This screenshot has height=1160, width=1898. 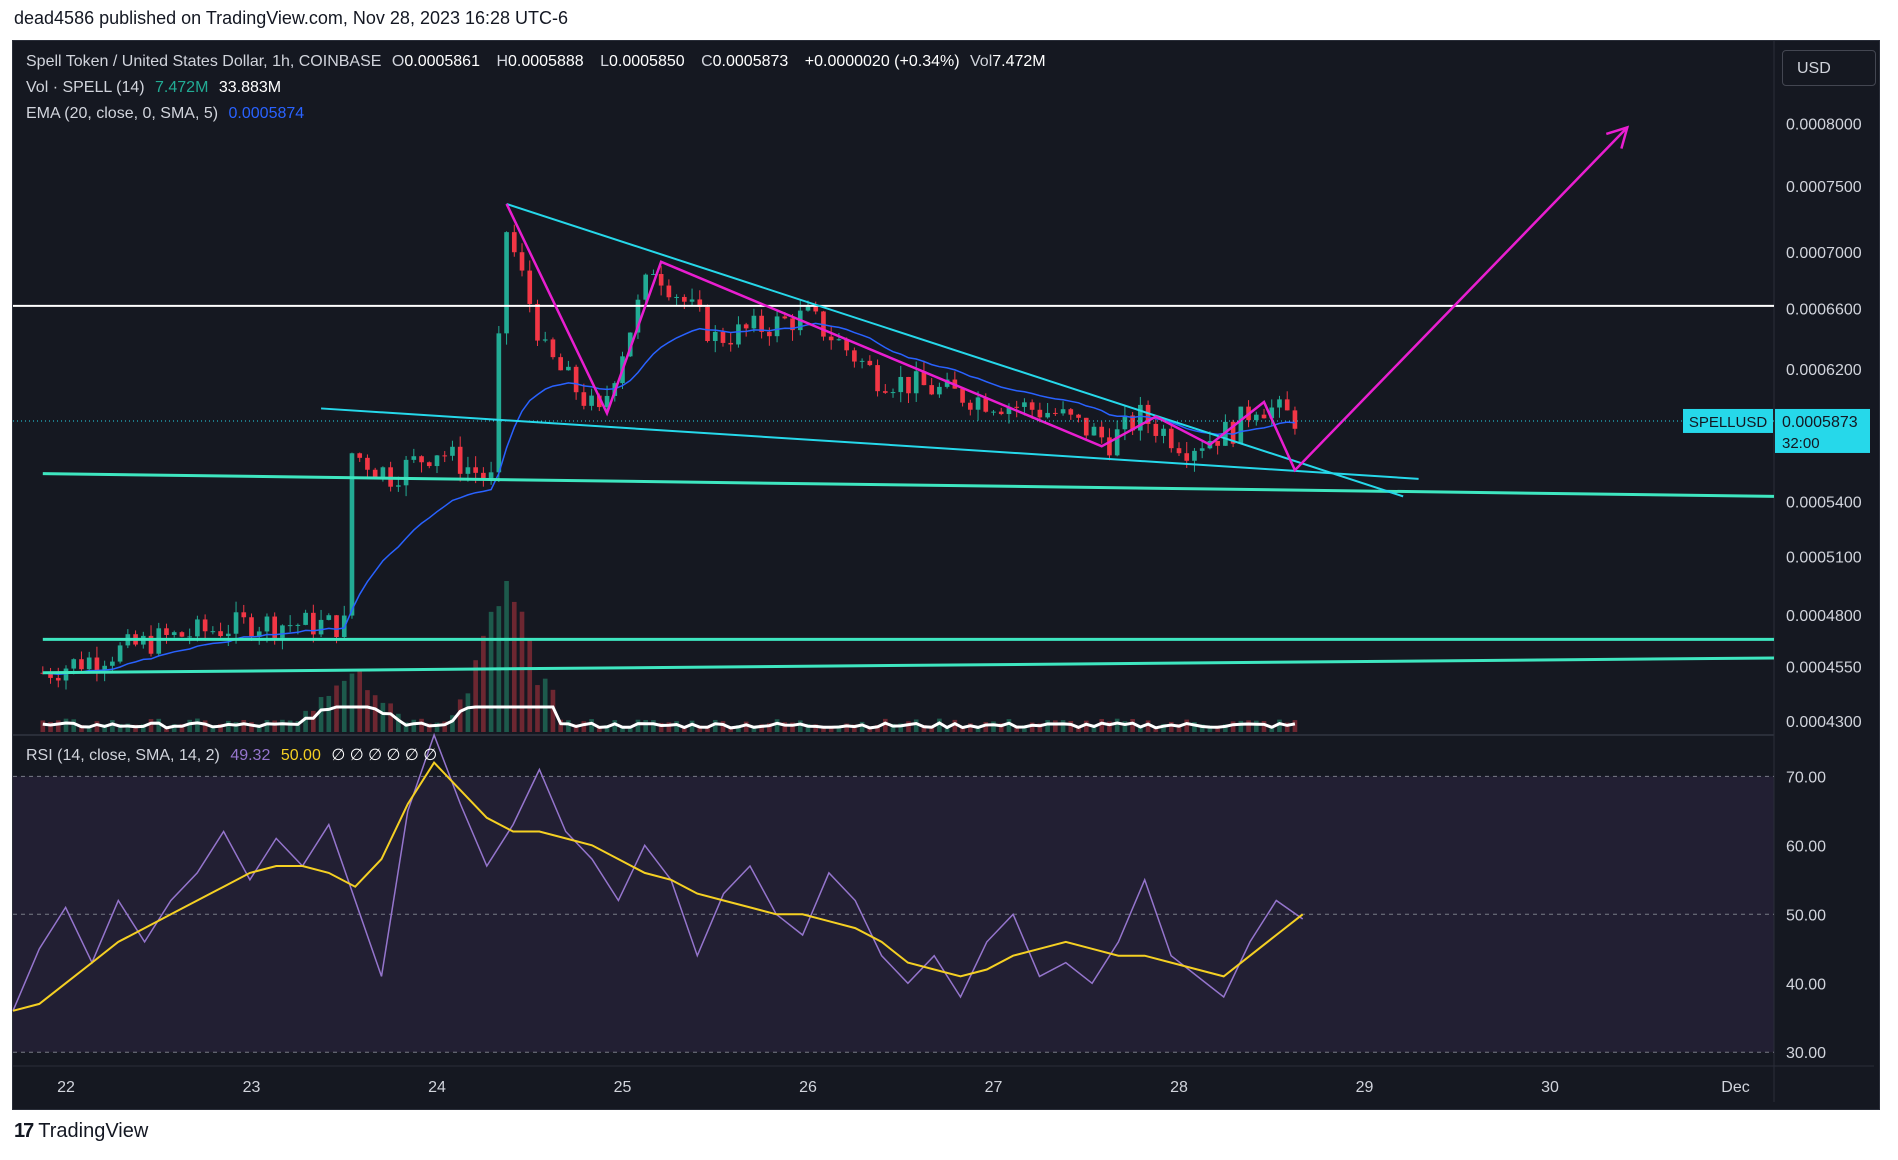 What do you see at coordinates (1820, 422) in the screenshot?
I see `price-tag-value: 0.0005873` at bounding box center [1820, 422].